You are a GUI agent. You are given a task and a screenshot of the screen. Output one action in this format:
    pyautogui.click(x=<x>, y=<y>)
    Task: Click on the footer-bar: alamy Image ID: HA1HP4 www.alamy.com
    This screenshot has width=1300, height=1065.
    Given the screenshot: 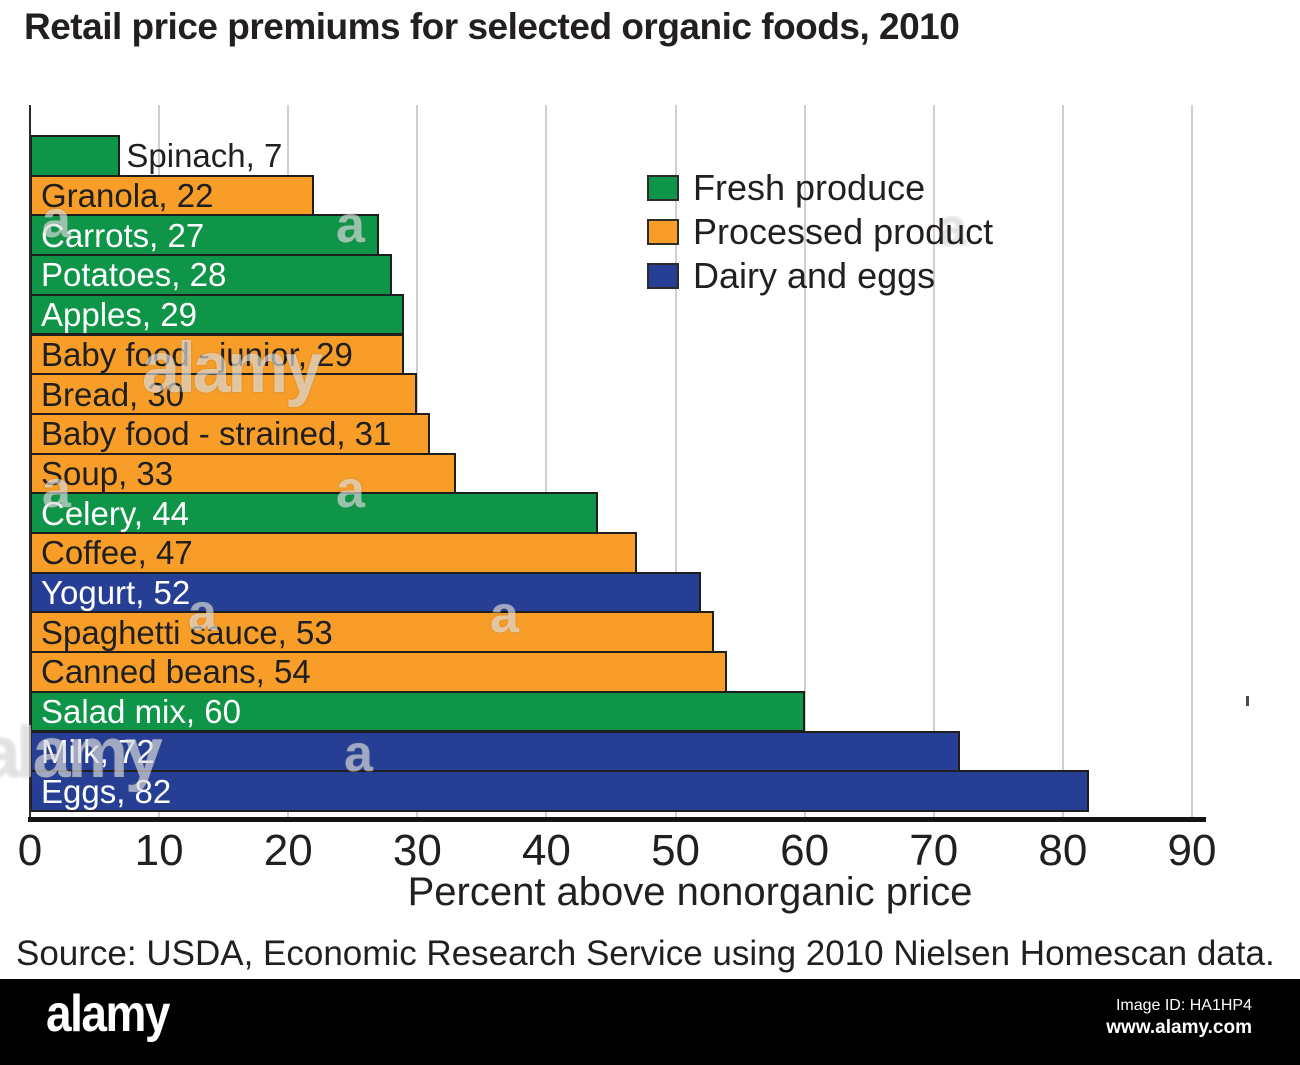 What is the action you would take?
    pyautogui.click(x=650, y=1022)
    